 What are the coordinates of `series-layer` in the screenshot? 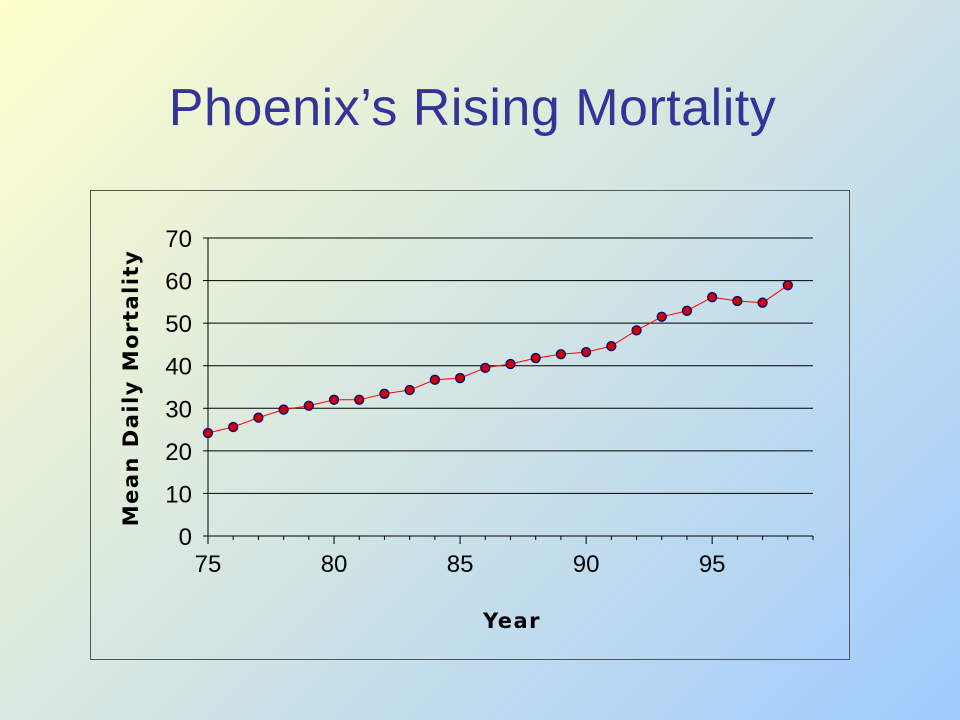 It's located at (498, 359).